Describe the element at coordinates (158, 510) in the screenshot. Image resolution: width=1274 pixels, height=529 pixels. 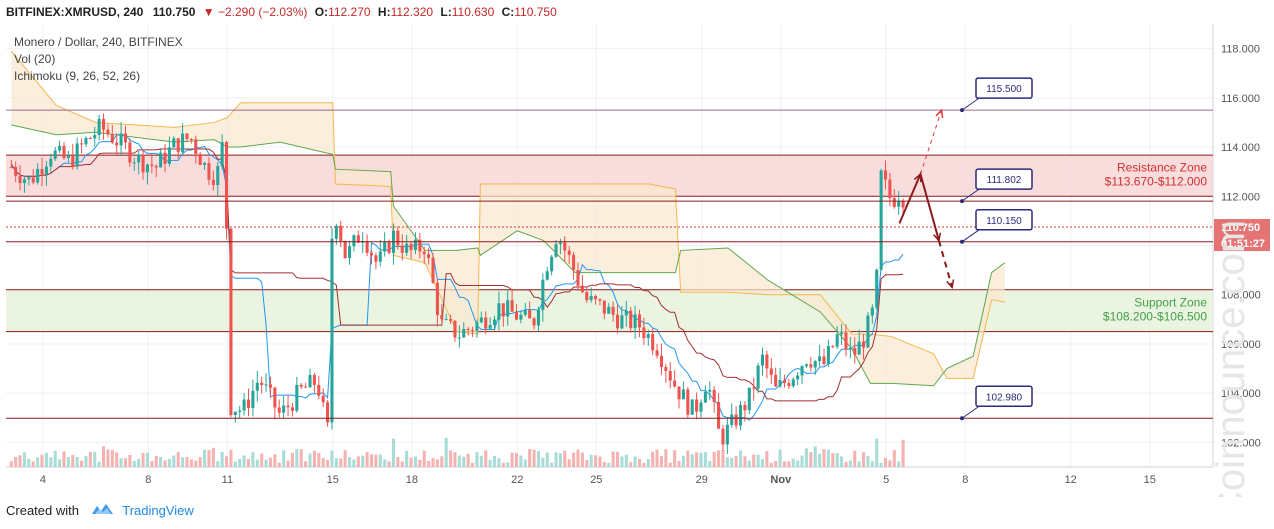
I see `tradingview-link: TradingView` at that location.